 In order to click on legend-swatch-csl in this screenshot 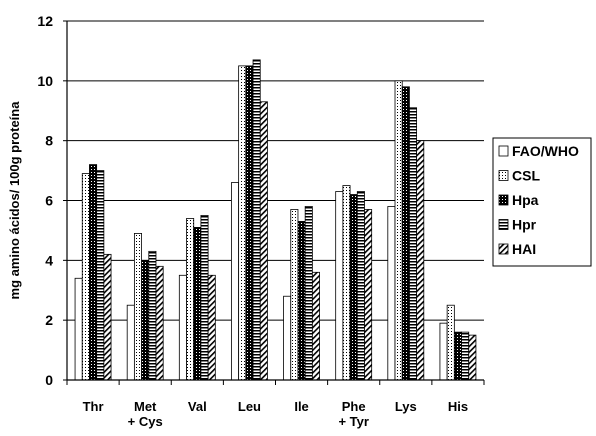, I will do `click(503, 176)`.